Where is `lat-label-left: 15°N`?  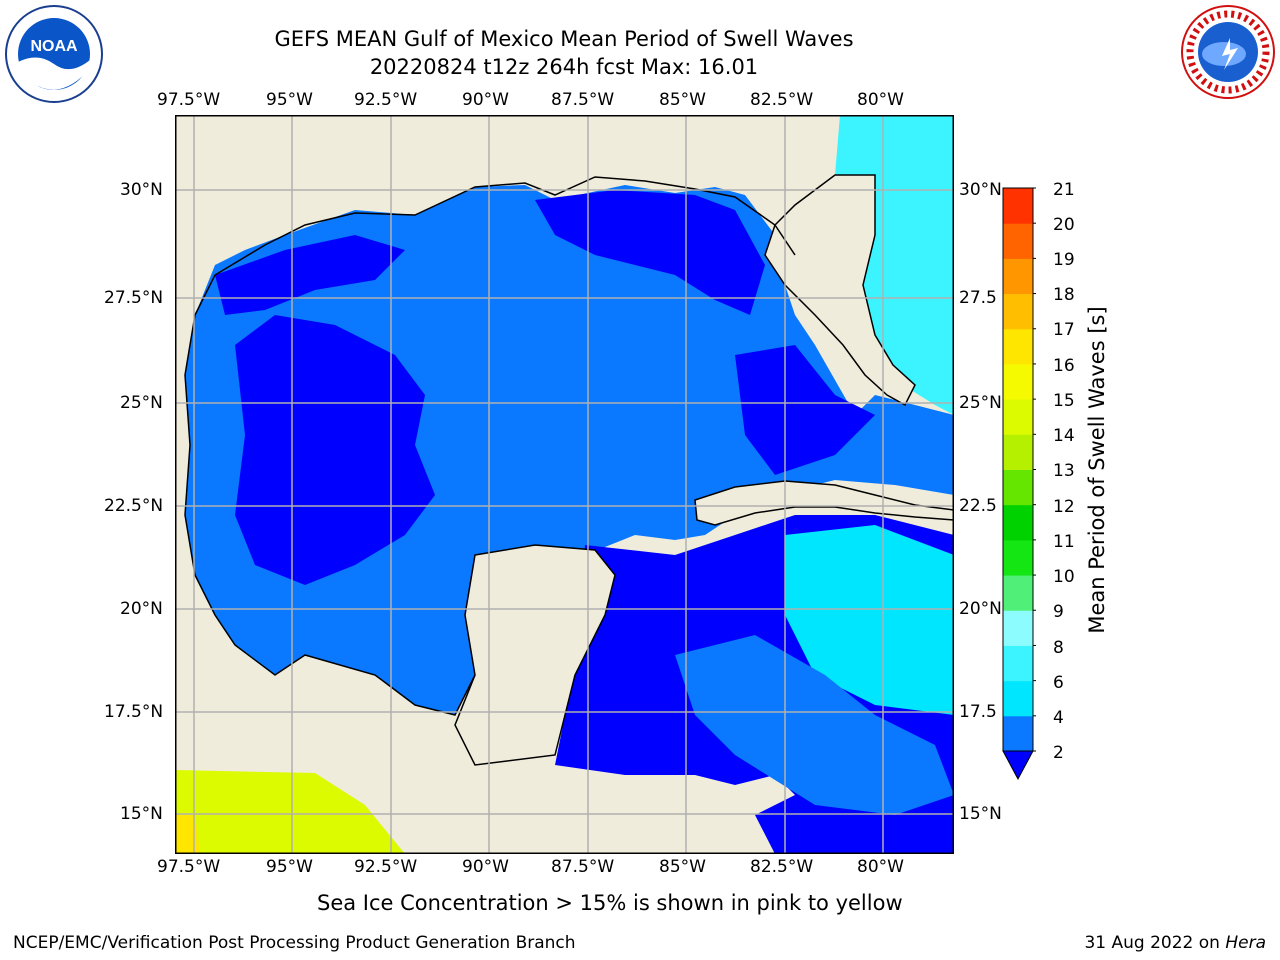
lat-label-left: 15°N is located at coordinates (141, 814).